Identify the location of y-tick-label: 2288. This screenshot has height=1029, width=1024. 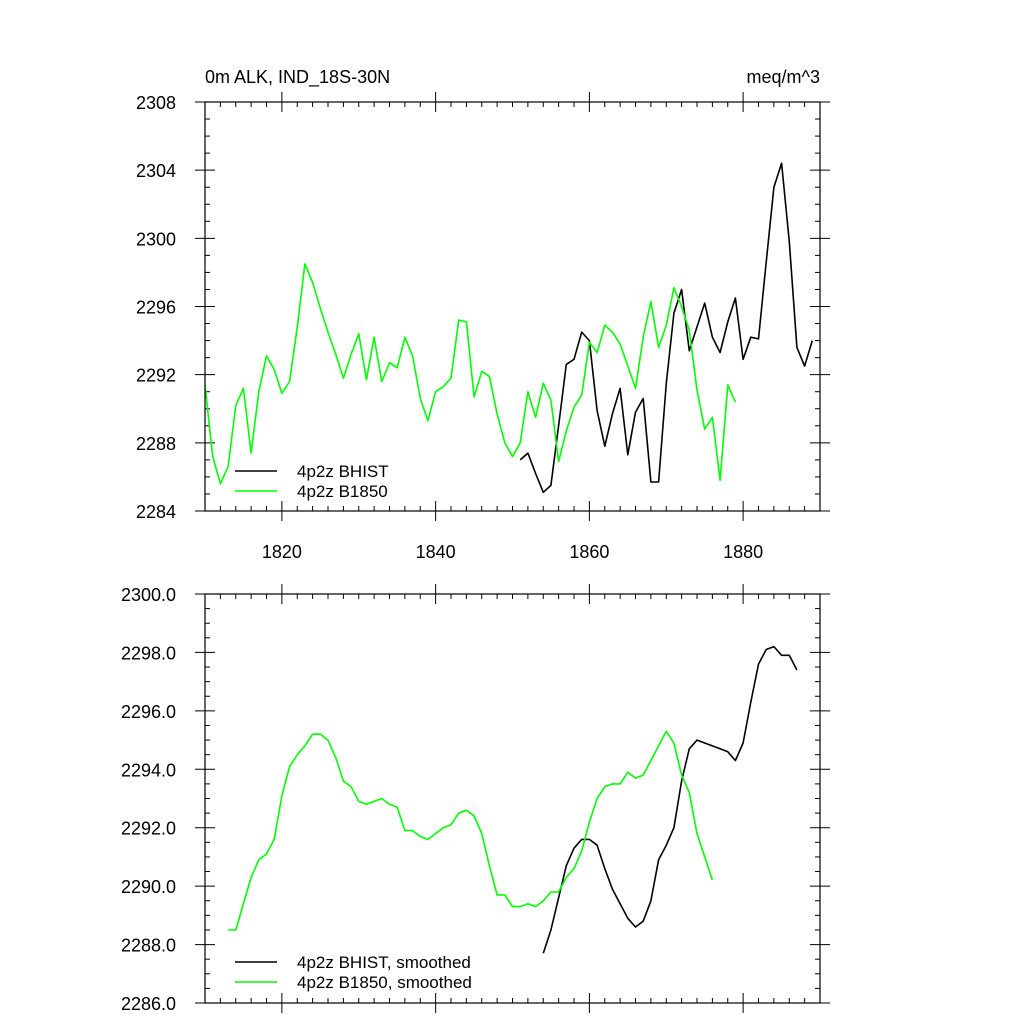
(156, 444).